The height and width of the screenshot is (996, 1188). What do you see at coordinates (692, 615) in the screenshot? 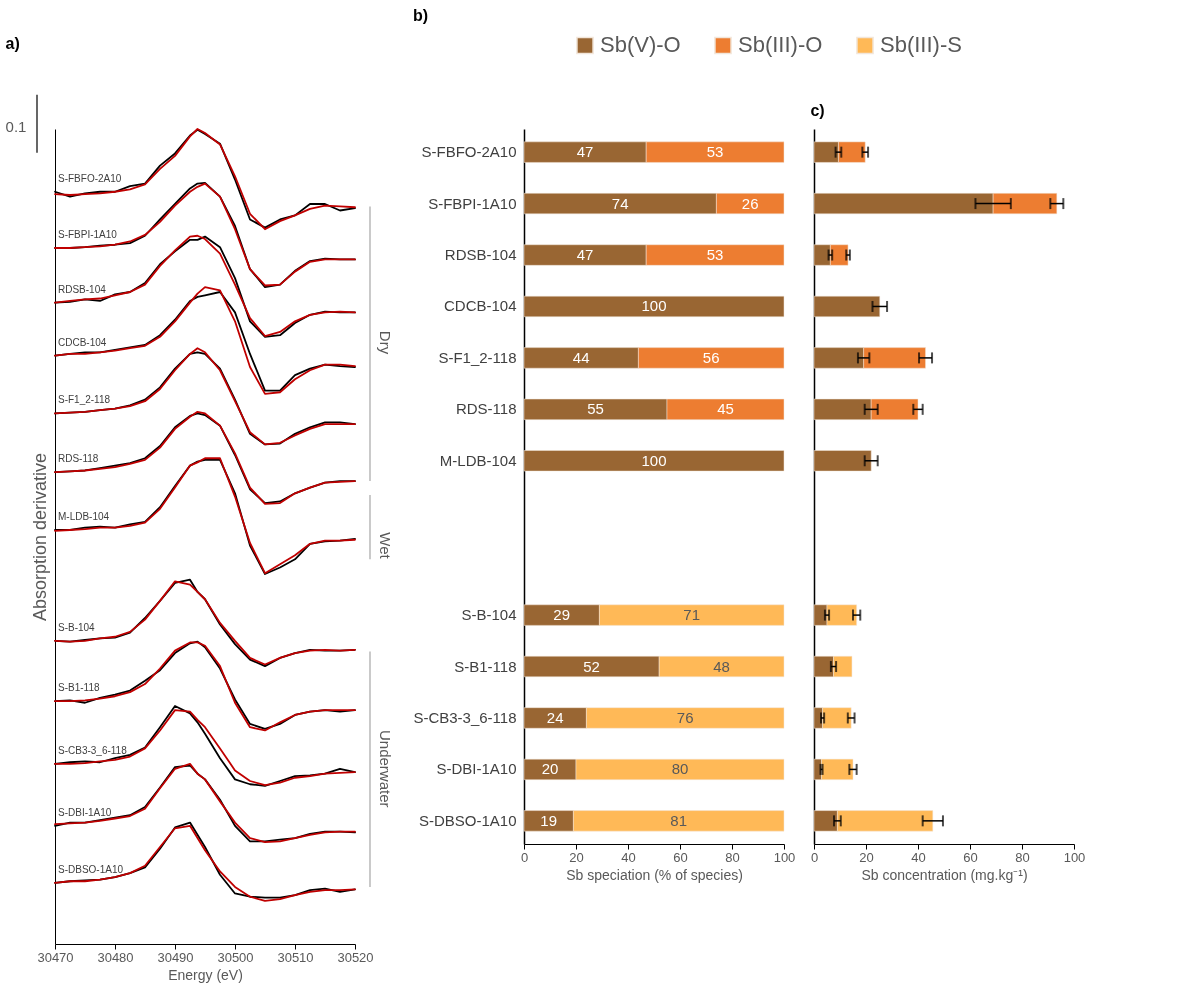
I see `data-label: 71` at bounding box center [692, 615].